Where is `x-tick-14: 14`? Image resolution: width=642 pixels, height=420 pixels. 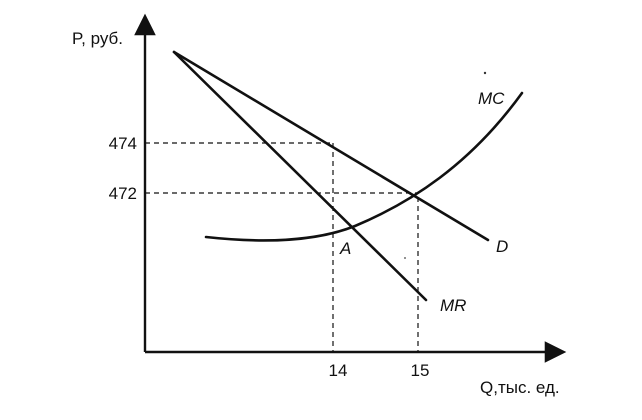 x-tick-14: 14 is located at coordinates (338, 370).